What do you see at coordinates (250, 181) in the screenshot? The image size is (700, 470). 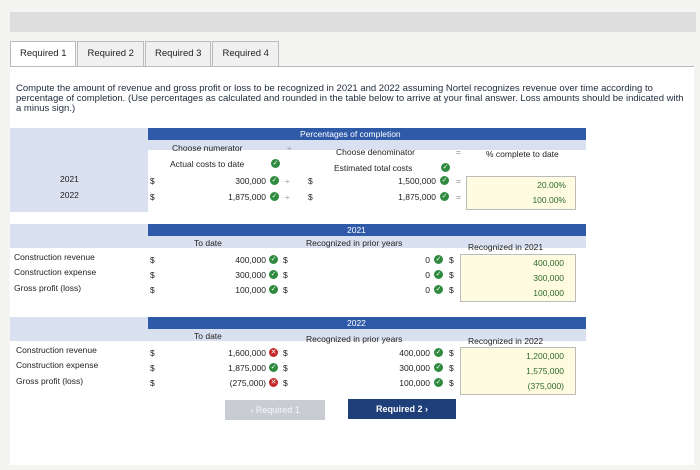 I see `numerator-2021-input: 300,000` at bounding box center [250, 181].